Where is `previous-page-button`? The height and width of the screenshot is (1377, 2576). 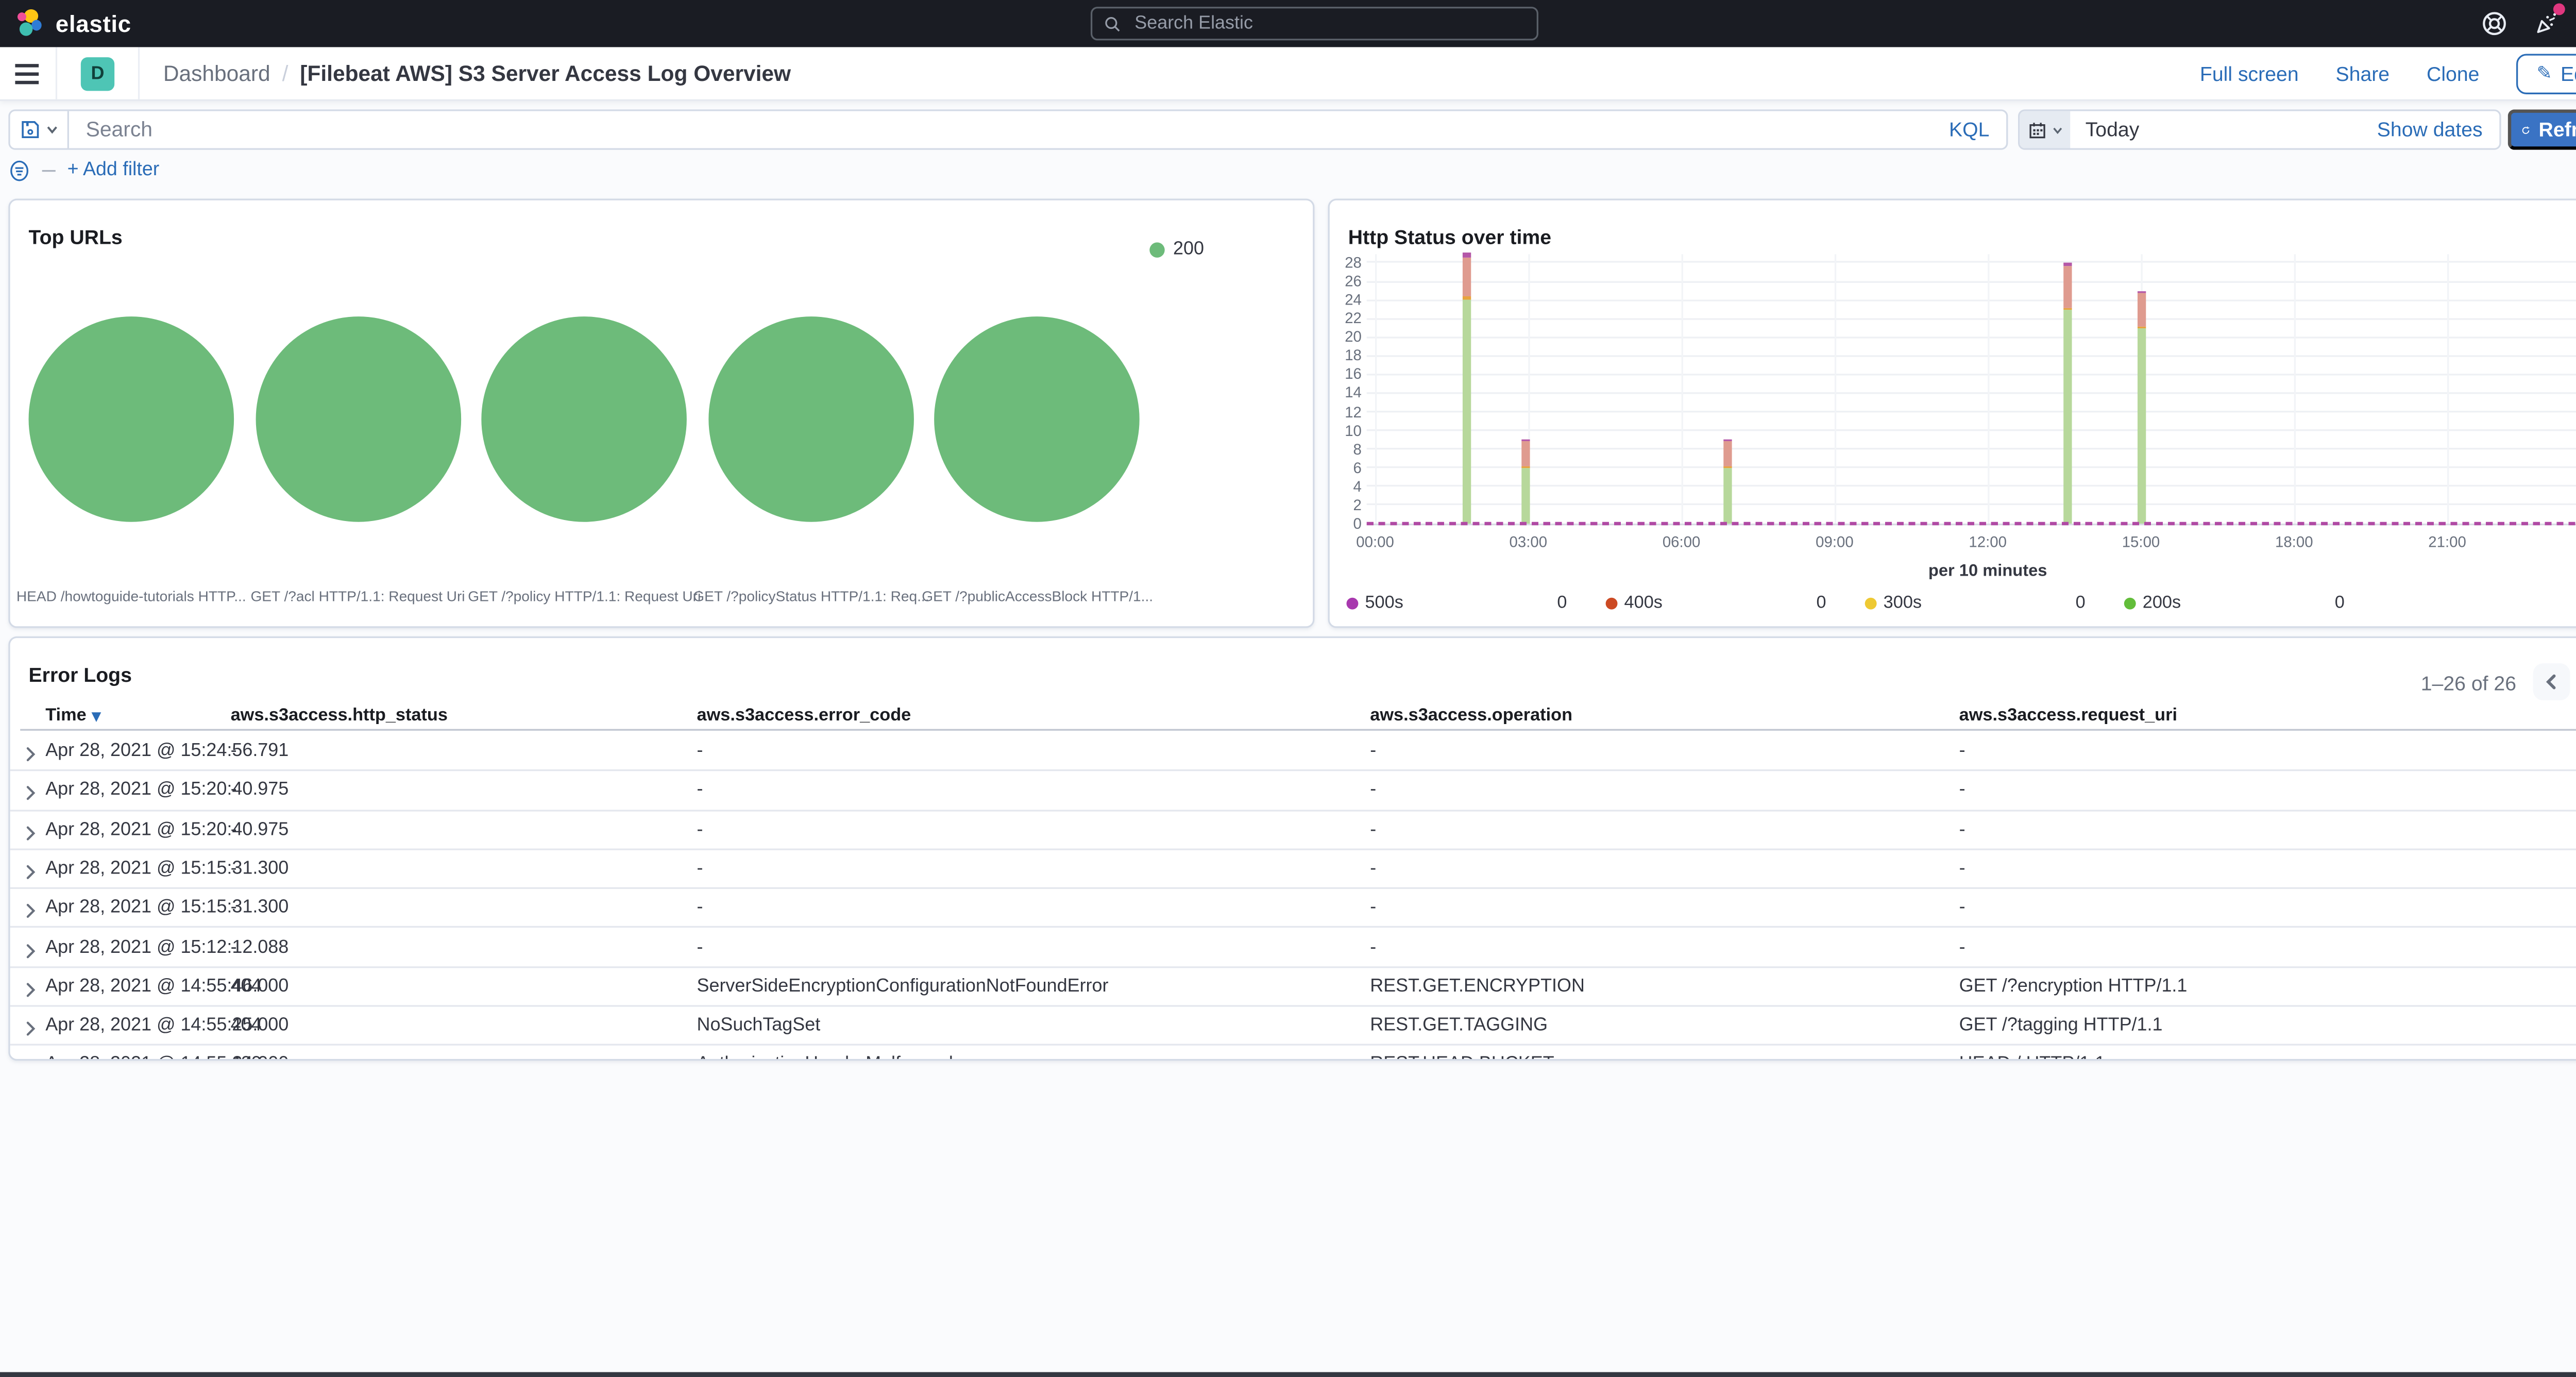 previous-page-button is located at coordinates (2551, 682).